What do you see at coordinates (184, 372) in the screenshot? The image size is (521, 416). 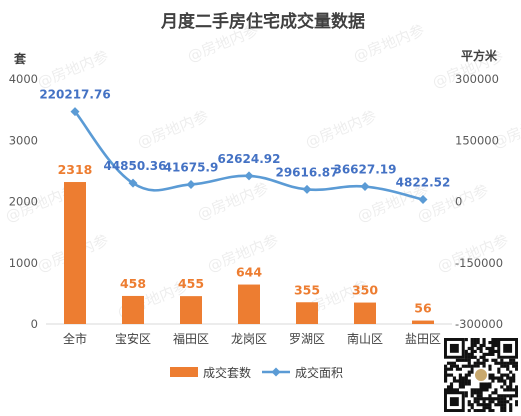 I see `legend-bar-swatch` at bounding box center [184, 372].